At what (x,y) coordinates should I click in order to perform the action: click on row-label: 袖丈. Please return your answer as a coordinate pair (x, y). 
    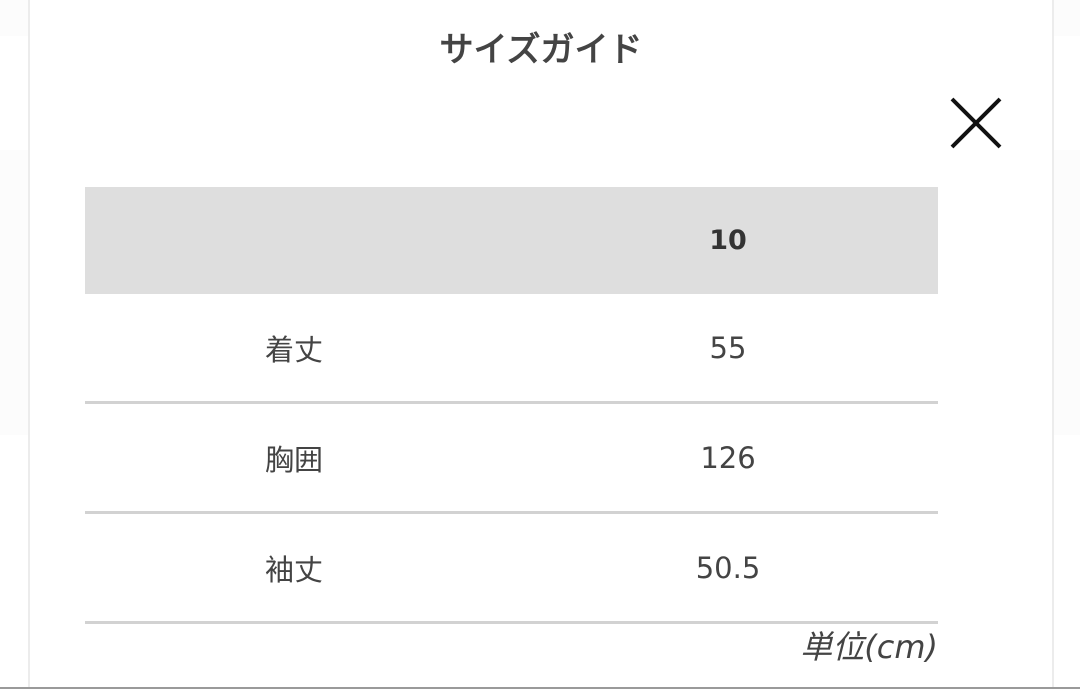
    Looking at the image, I should click on (336, 568).